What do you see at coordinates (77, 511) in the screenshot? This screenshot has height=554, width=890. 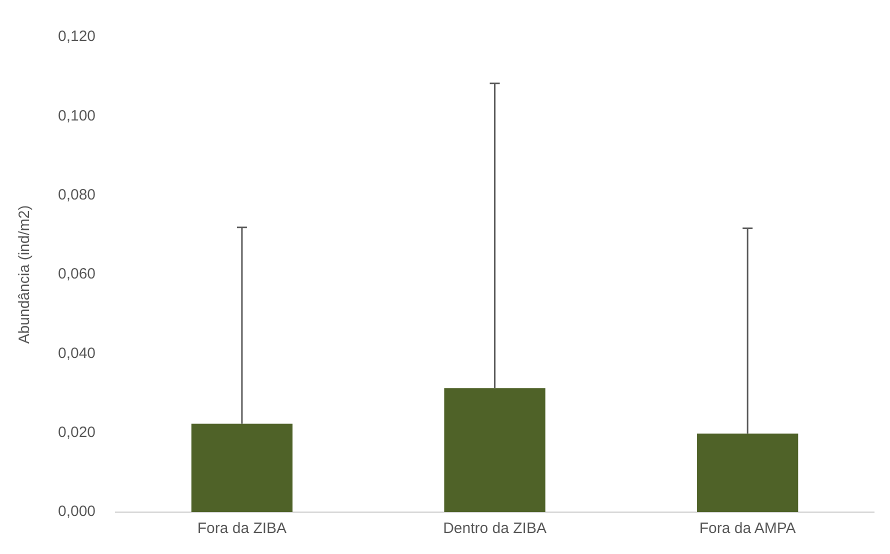 I see `y-tick-label: 0,000` at bounding box center [77, 511].